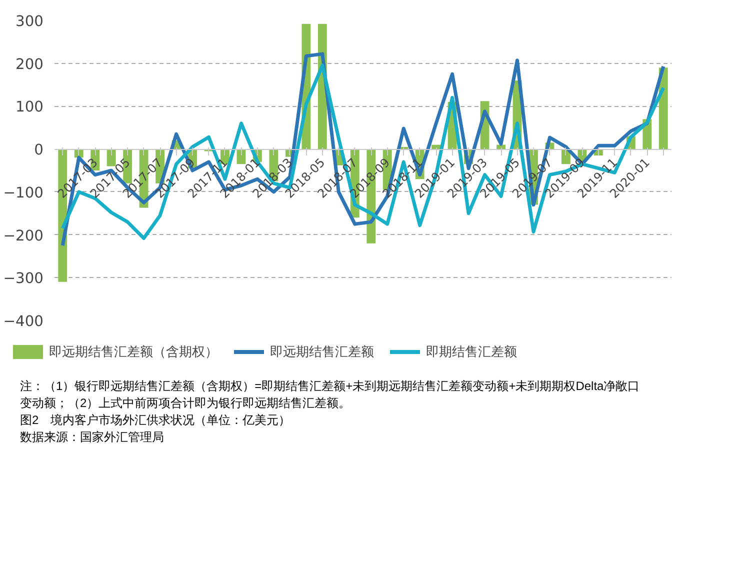 The width and height of the screenshot is (746, 575). What do you see at coordinates (133, 352) in the screenshot?
I see `legend-label: 即远期结售汇差额（含期权）` at bounding box center [133, 352].